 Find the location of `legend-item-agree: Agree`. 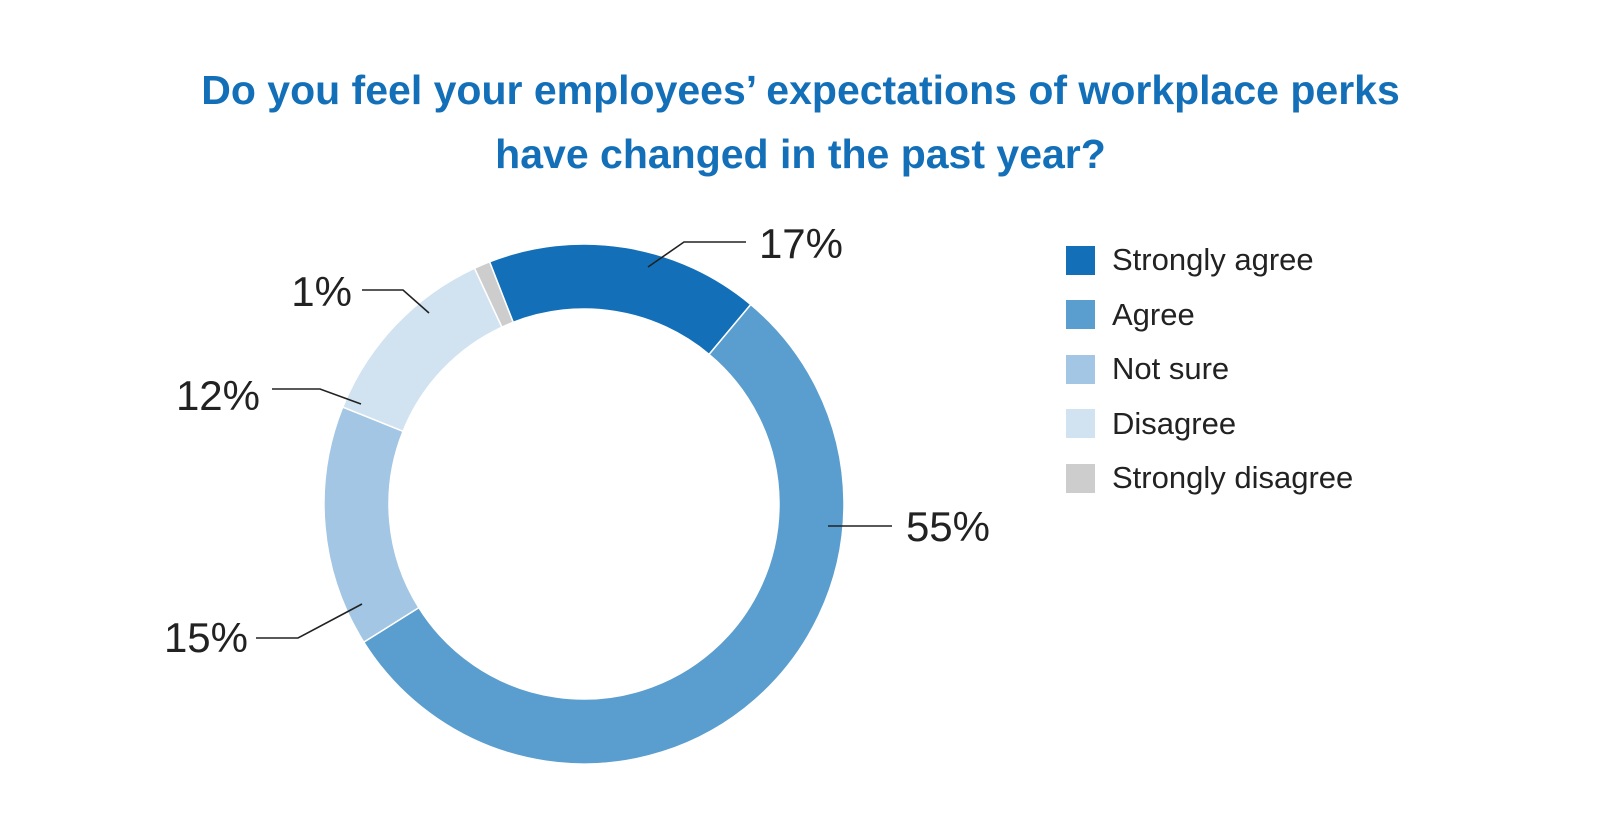

legend-item-agree: Agree is located at coordinates (1209, 315).